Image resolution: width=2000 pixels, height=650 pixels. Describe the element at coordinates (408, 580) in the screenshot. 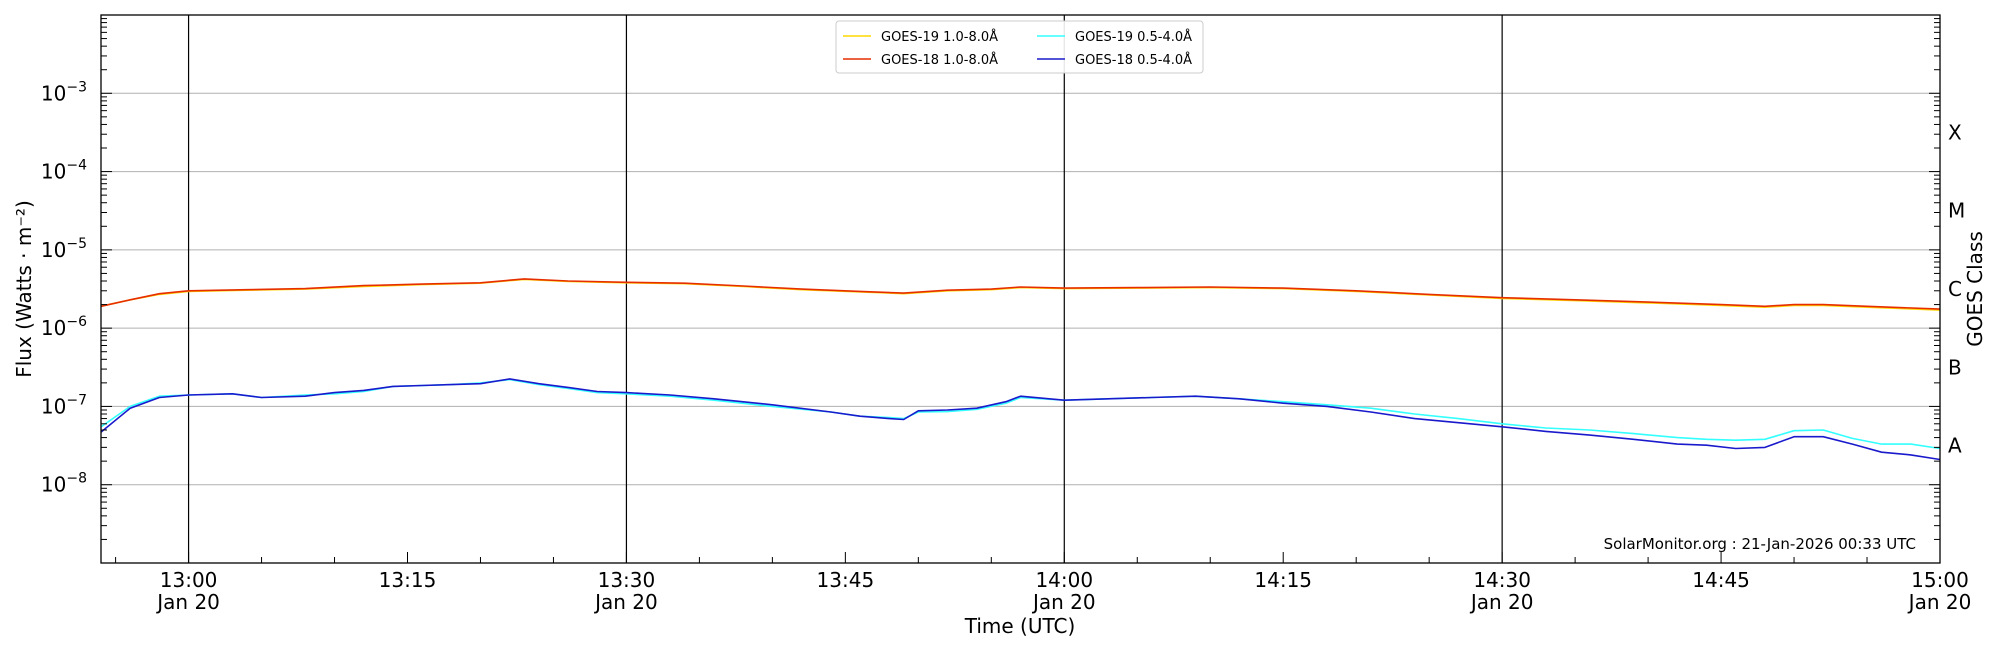

I see `x-tick-label: 13:15` at that location.